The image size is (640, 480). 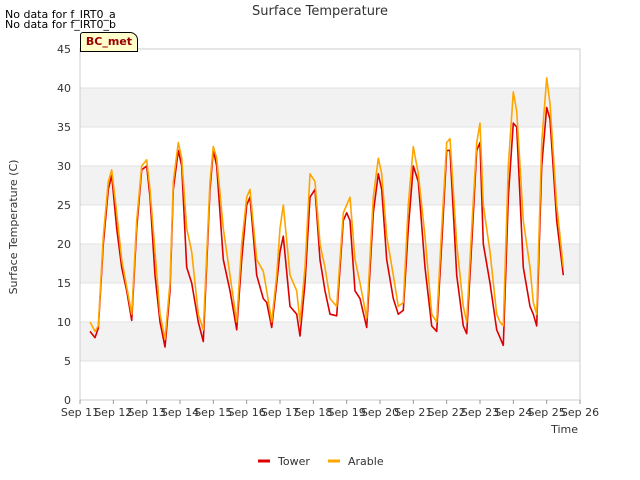 I want to click on x-tick-label: Sep 11, so click(x=80, y=412).